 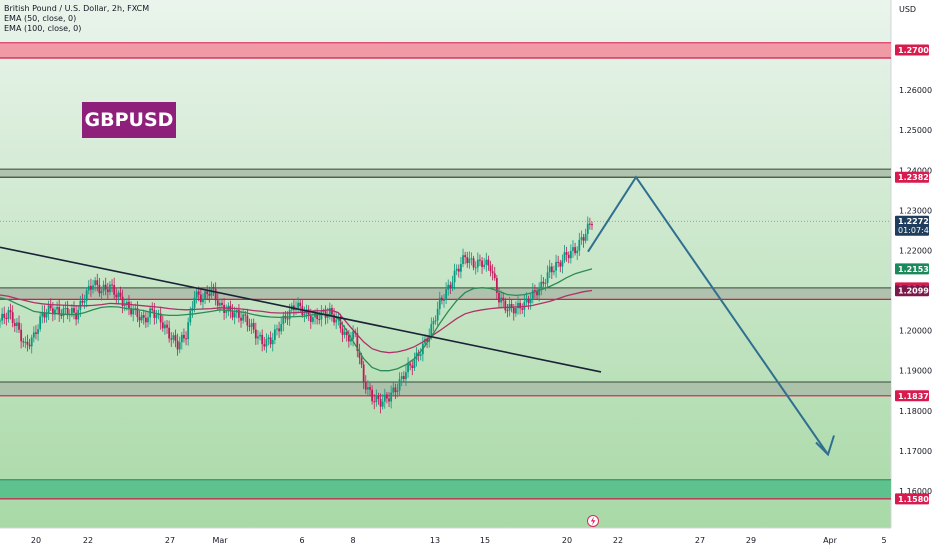 I want to click on time-axis: 20 22 27 Mar 6 8 13 15 20 22 27 29 Apr 5, so click(x=459, y=540).